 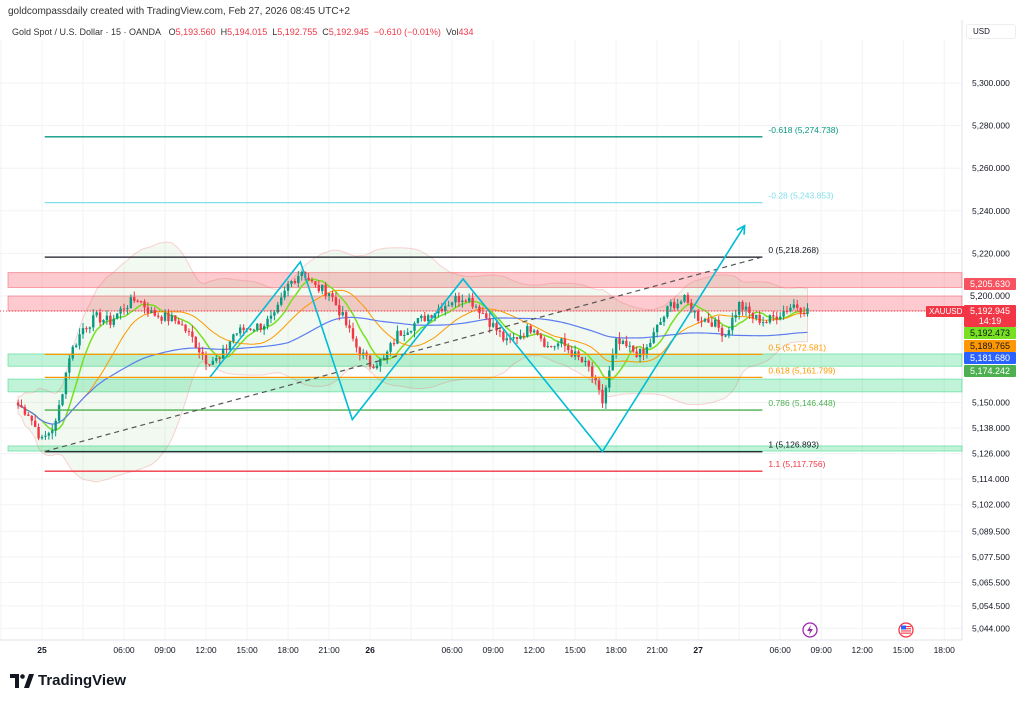 I want to click on high-value: 5,194.015, so click(x=247, y=32).